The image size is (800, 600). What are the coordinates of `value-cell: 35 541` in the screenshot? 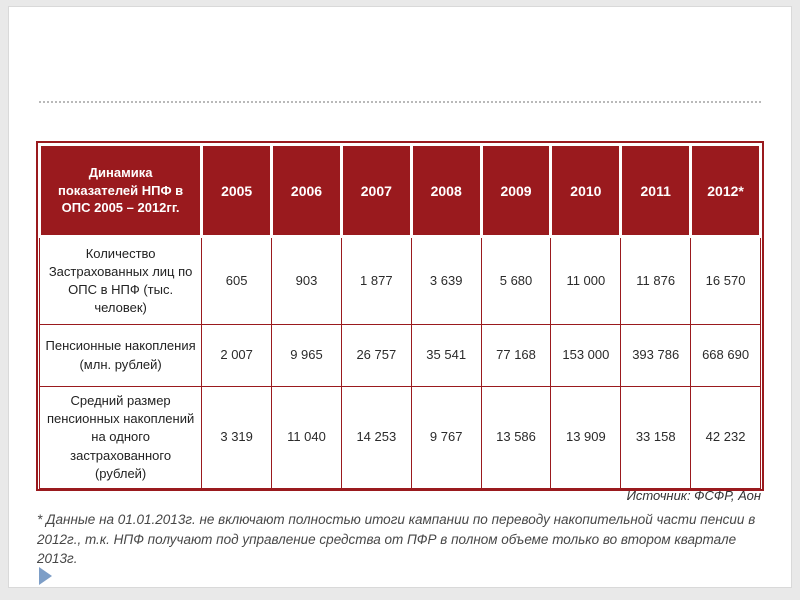 It's located at (446, 355).